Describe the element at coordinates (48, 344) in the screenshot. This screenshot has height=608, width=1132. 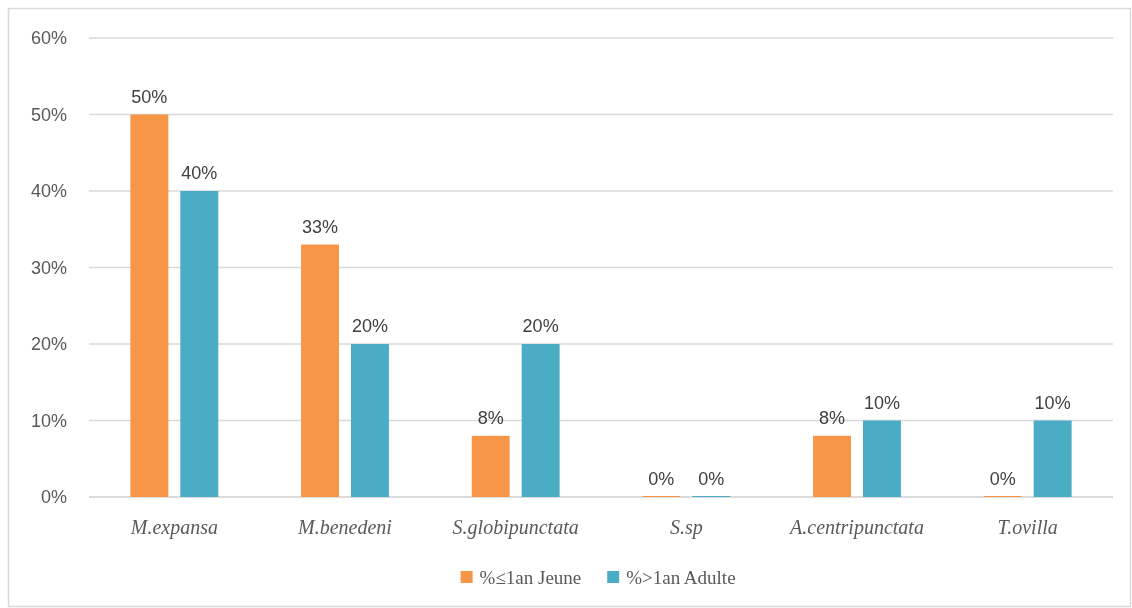
I see `y-tick-label: 20%` at that location.